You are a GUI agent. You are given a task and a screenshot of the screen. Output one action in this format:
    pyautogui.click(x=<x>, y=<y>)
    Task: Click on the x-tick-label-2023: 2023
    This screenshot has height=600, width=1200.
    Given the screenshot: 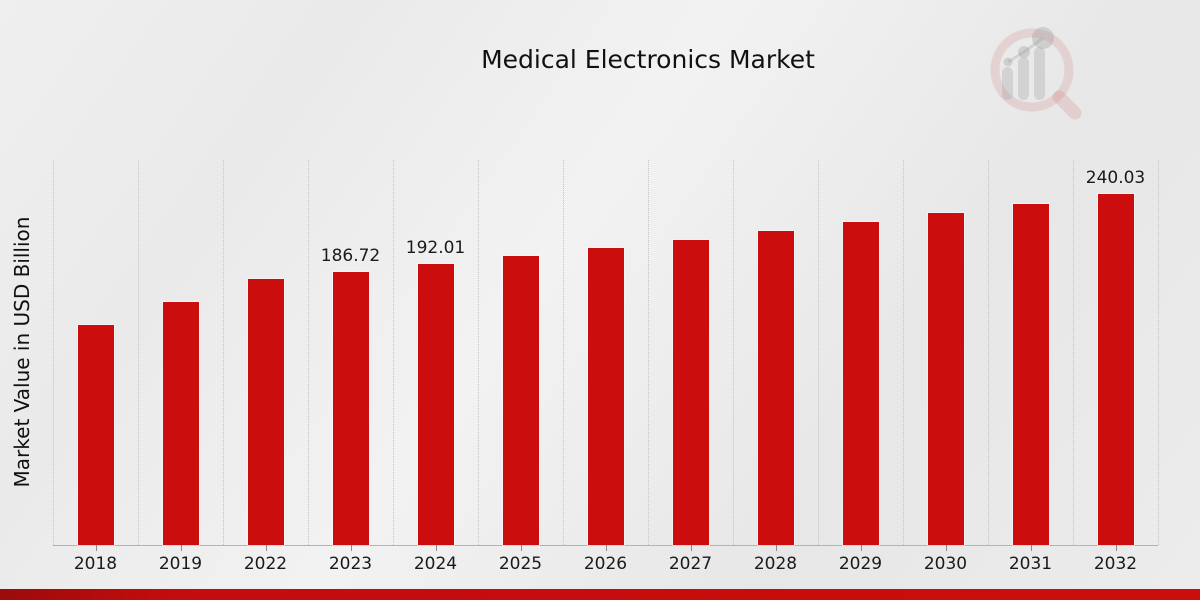 What is the action you would take?
    pyautogui.click(x=350, y=564)
    